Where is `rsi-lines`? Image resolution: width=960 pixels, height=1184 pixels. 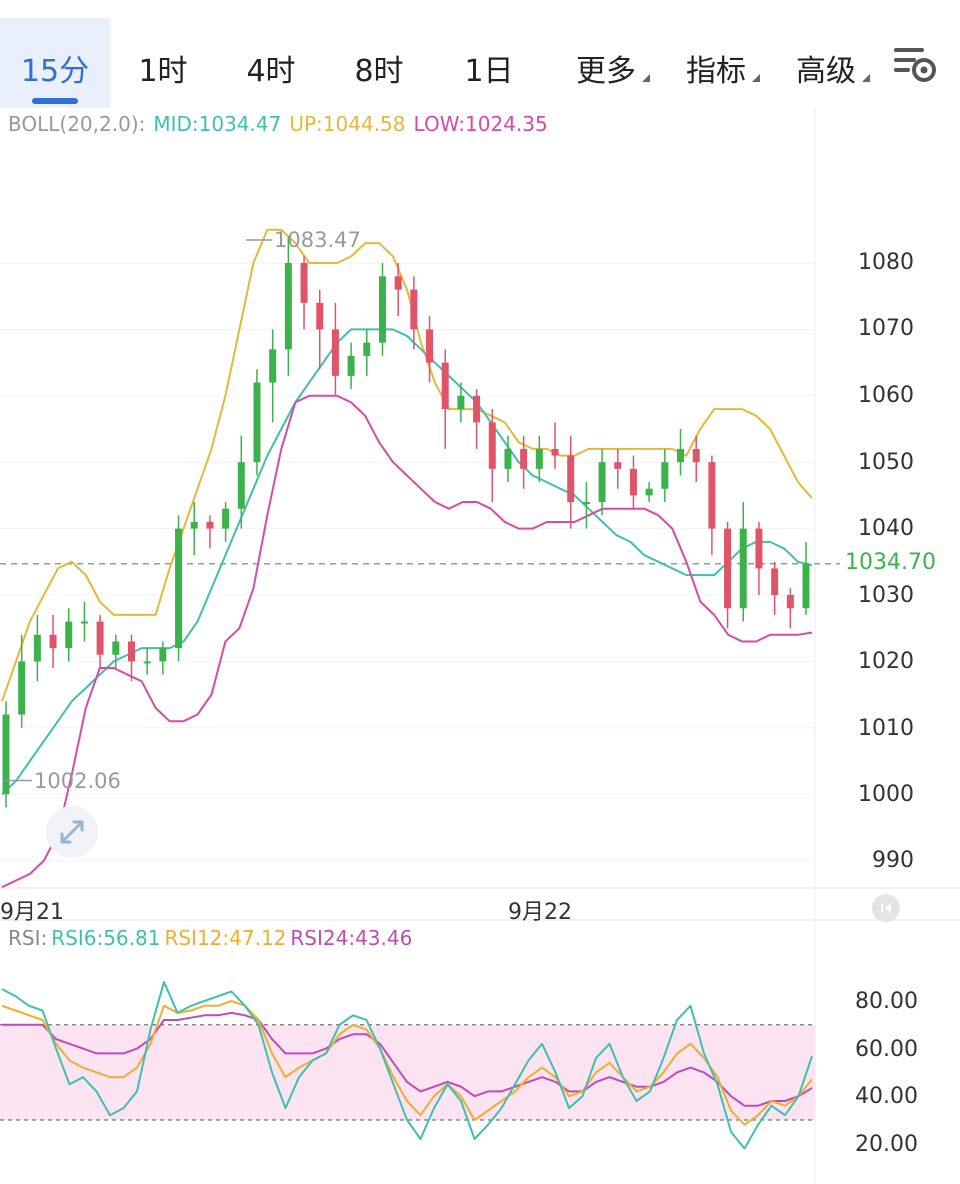
rsi-lines is located at coordinates (407, 1065).